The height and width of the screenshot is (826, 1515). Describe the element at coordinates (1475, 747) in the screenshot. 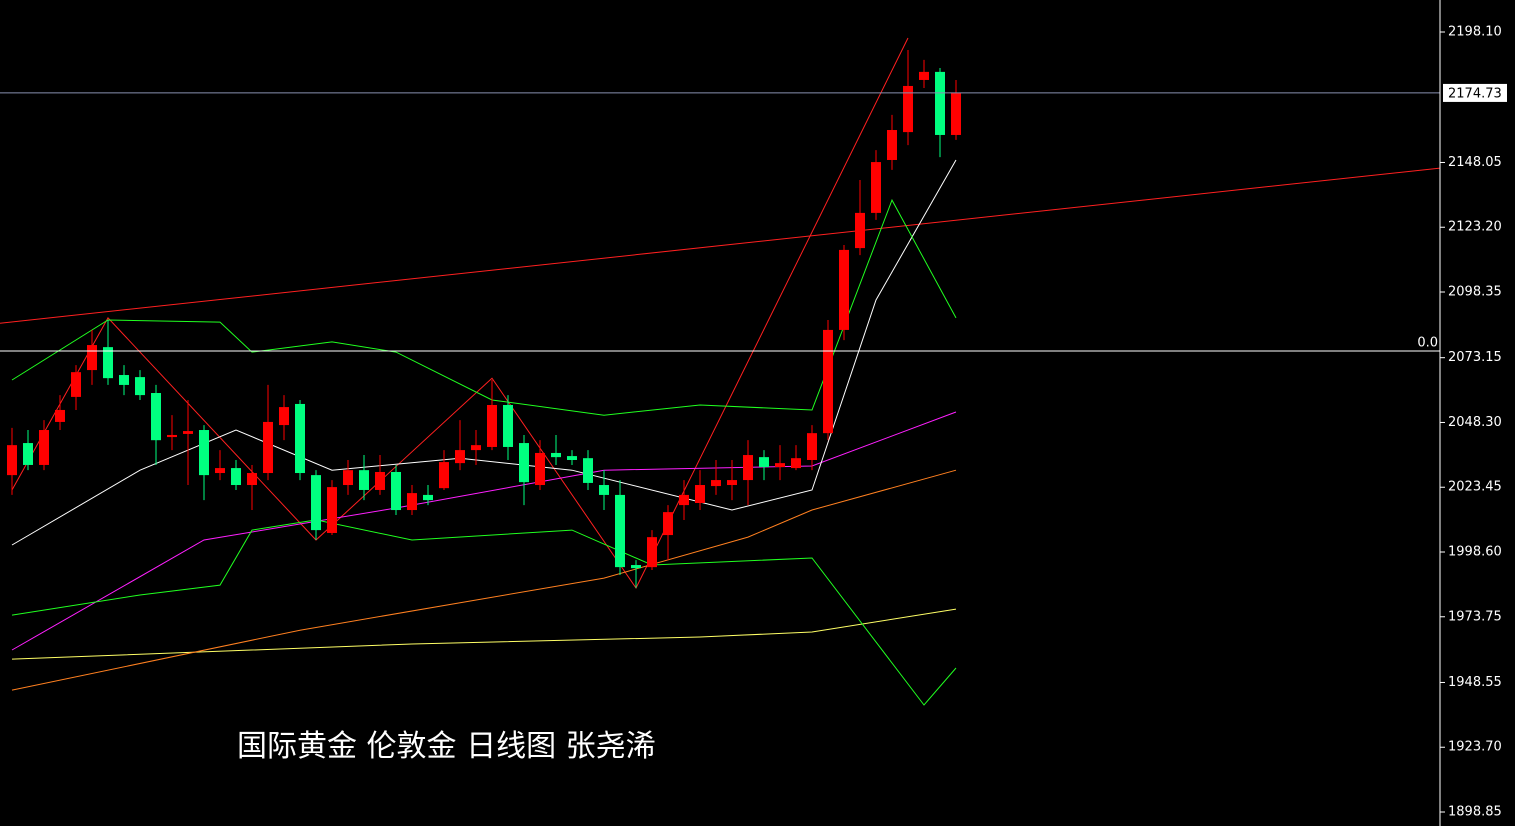

I see `y-tick-label: 1923.70` at that location.